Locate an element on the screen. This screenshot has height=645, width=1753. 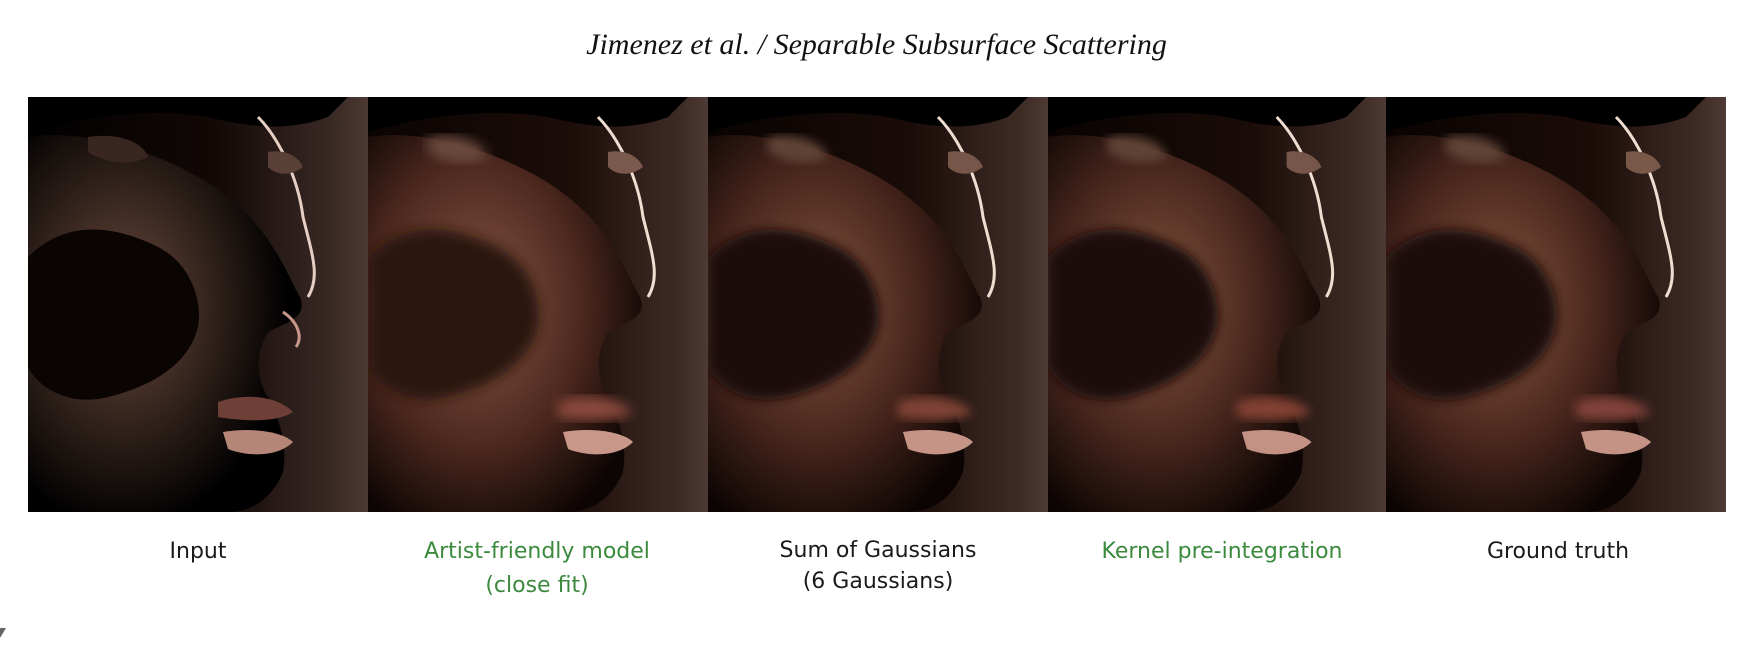
caption-sum-of-gaussians-line1: Sum of Gaussians is located at coordinates (878, 550).